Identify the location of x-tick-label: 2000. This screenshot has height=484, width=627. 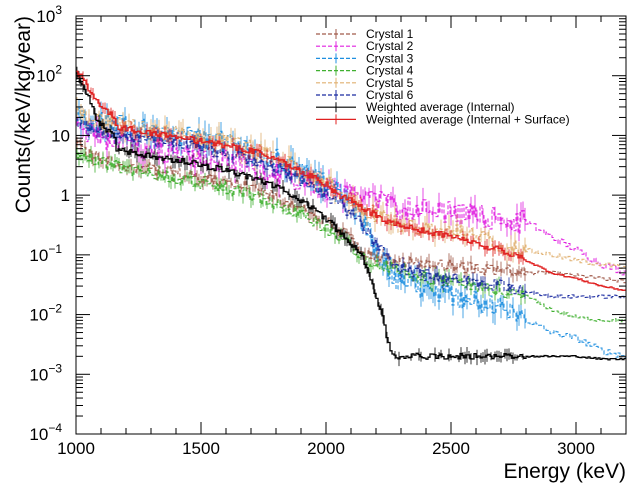
(326, 448).